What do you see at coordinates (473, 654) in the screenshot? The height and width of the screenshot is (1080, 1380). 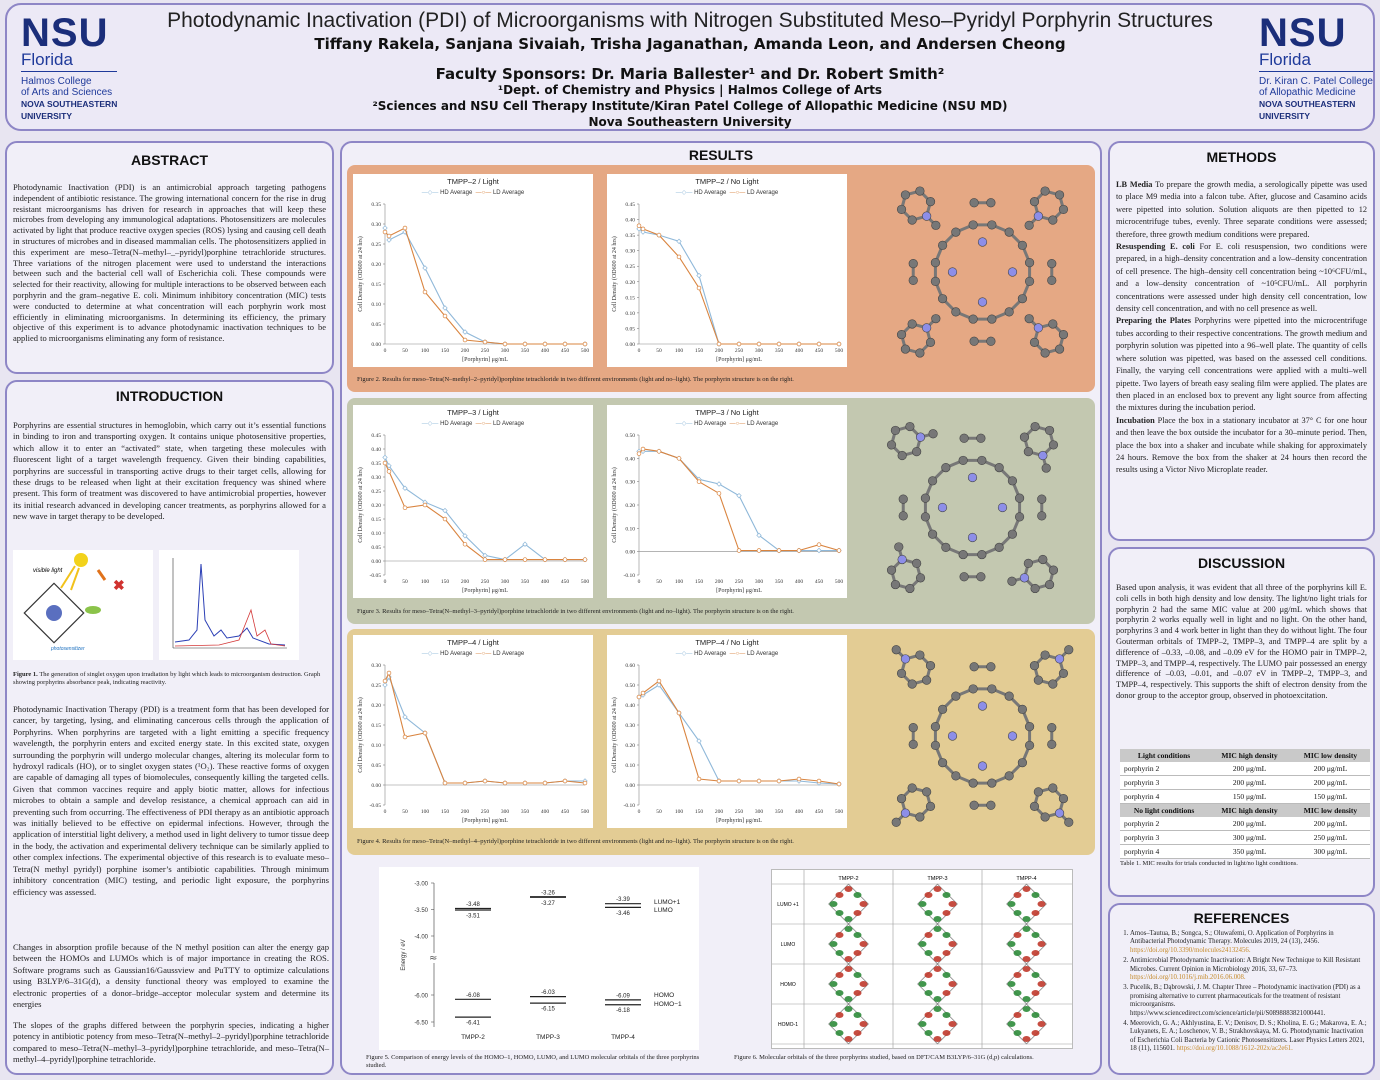 I see `chart-legend: —◇— HD Average —○— LD Average` at bounding box center [473, 654].